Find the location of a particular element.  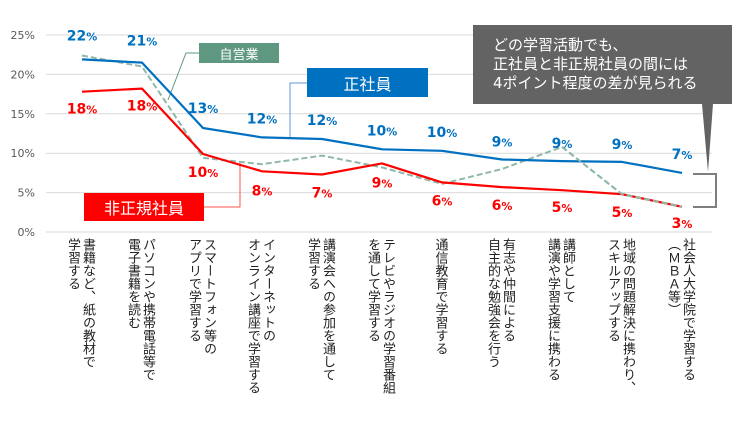

x-tick-label: スマートフォン等の アプリで学習する is located at coordinates (201, 296).